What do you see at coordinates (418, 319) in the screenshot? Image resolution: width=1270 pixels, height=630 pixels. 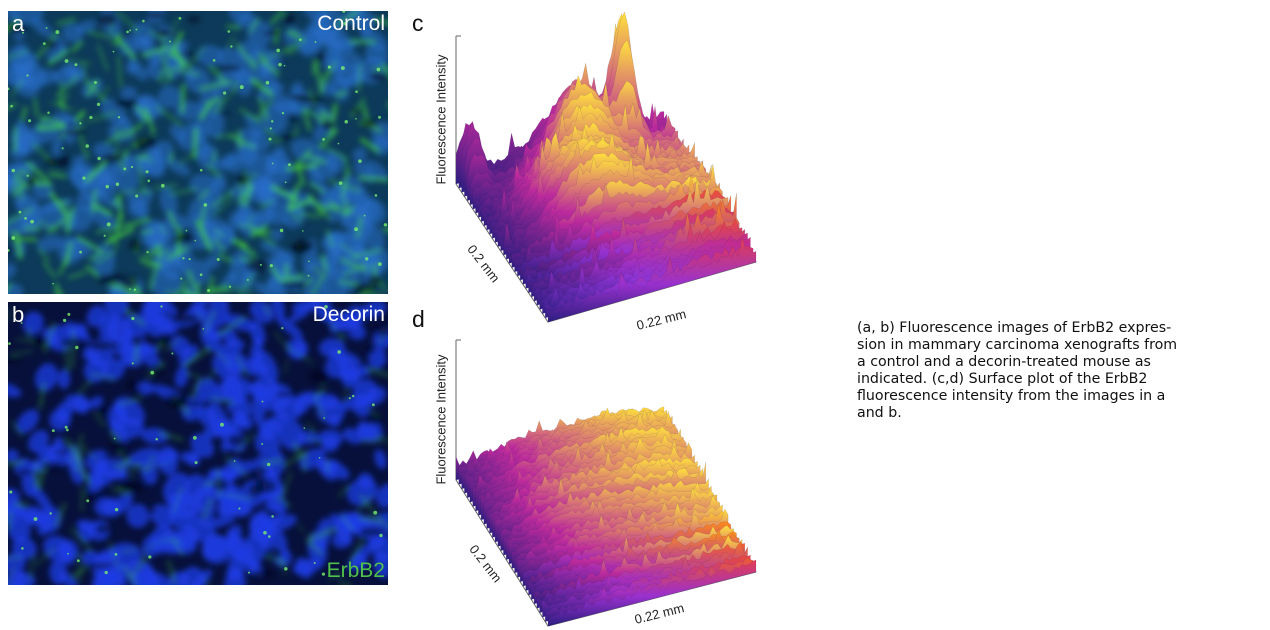 I see `panel-letter-d: d` at bounding box center [418, 319].